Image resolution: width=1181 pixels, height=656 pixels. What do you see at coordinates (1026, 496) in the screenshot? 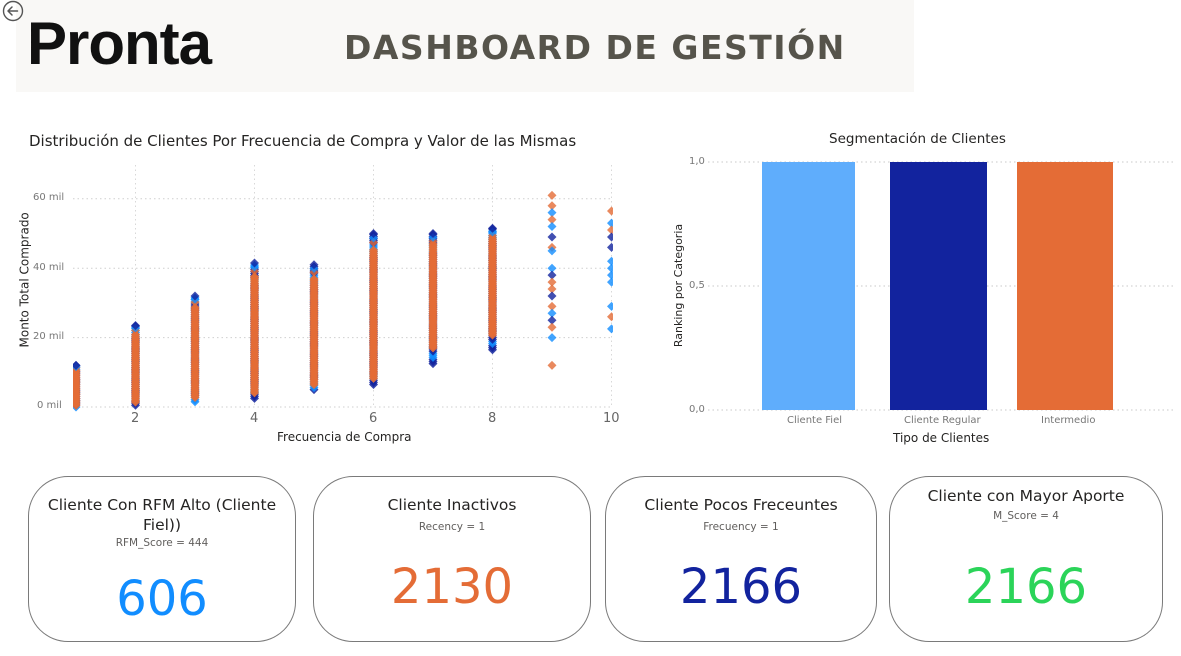
I see `card-title: Cliente con Mayor Aporte` at bounding box center [1026, 496].